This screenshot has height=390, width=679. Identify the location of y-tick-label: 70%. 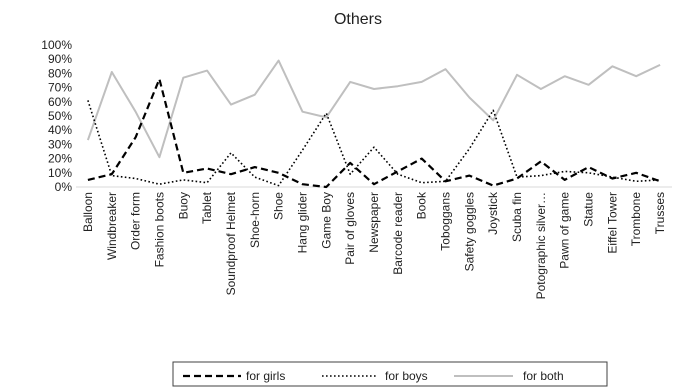
(60, 88).